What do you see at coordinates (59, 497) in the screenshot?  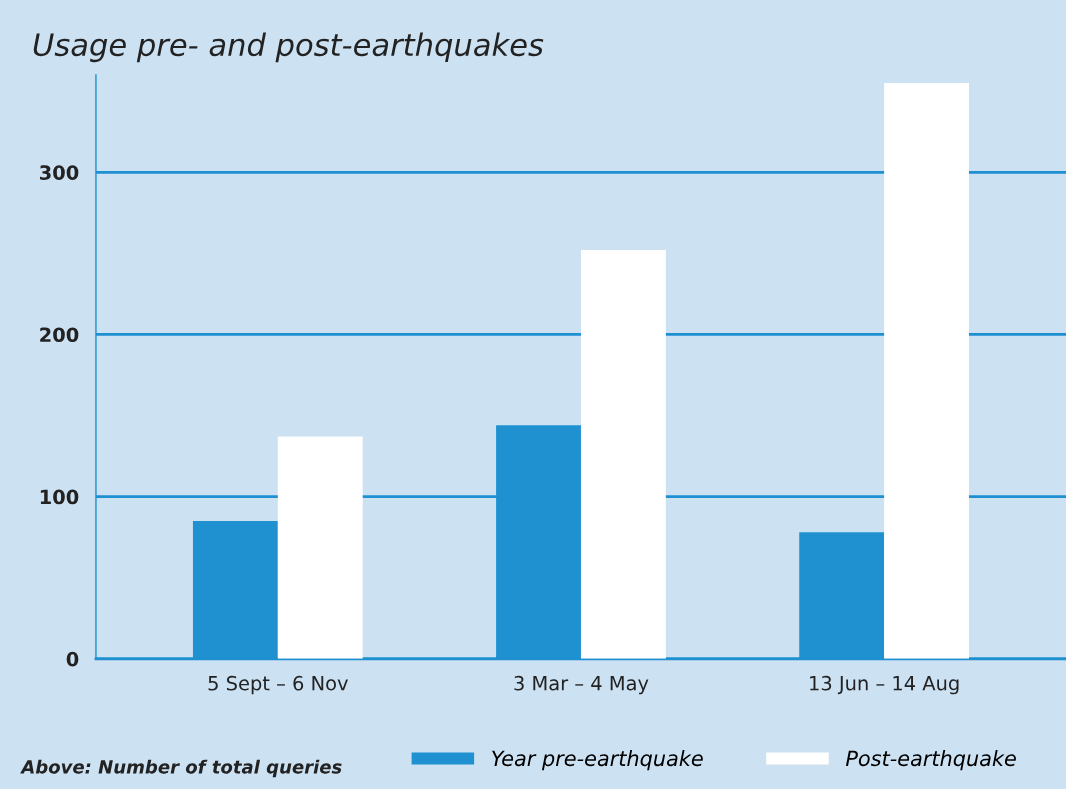 I see `y-tick-label: 100` at bounding box center [59, 497].